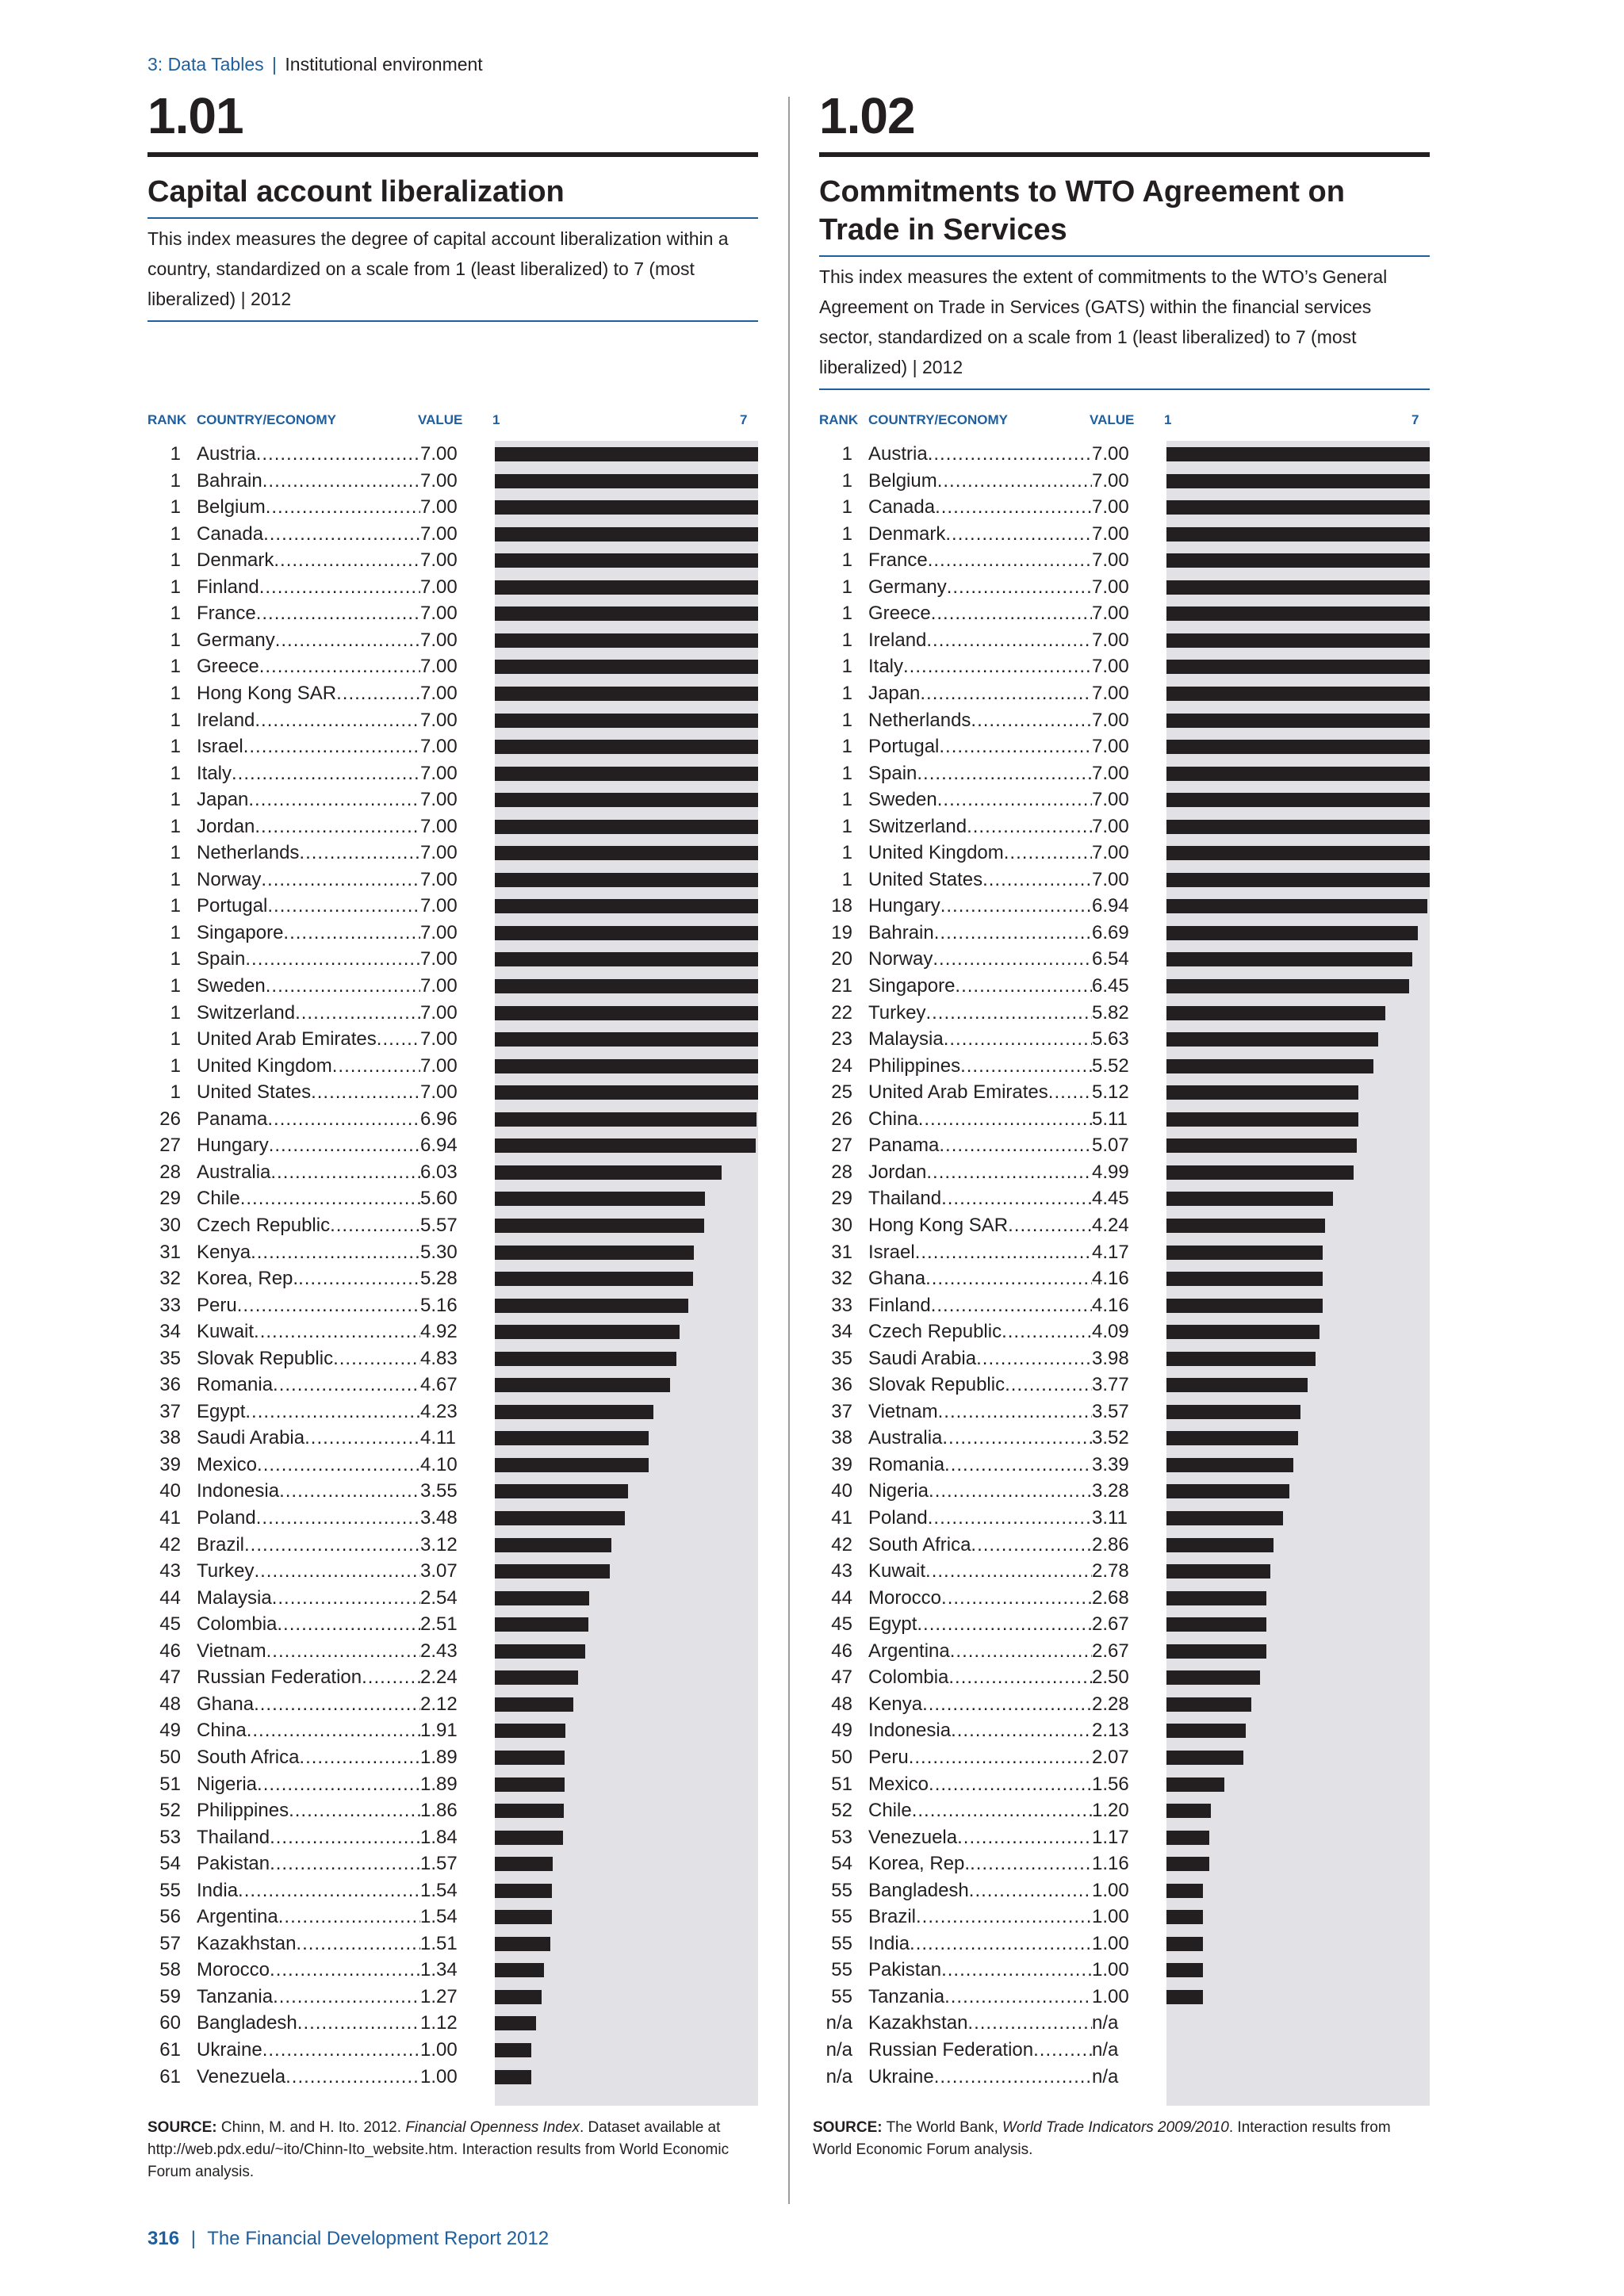 The image size is (1624, 2296). What do you see at coordinates (1124, 1465) in the screenshot?
I see `table-row: 39 Romania3.39` at bounding box center [1124, 1465].